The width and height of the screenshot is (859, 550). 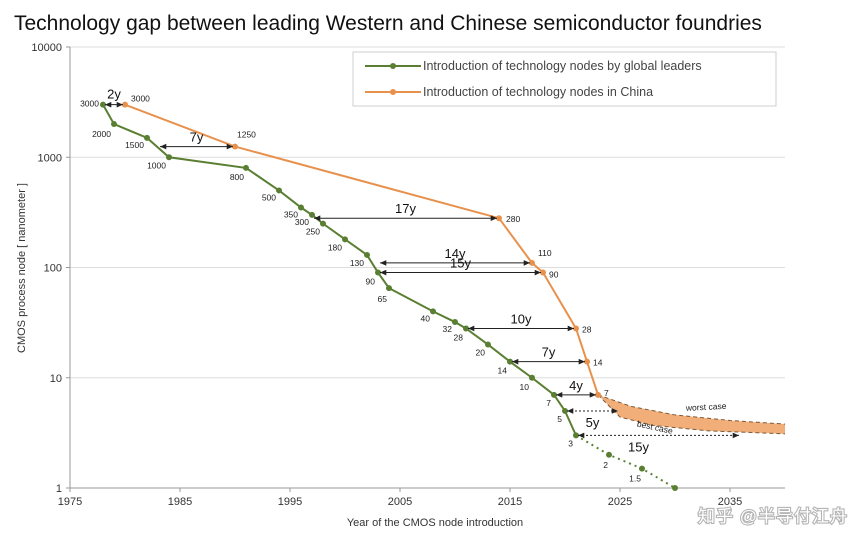 I want to click on worst-case-line, so click(x=691, y=409).